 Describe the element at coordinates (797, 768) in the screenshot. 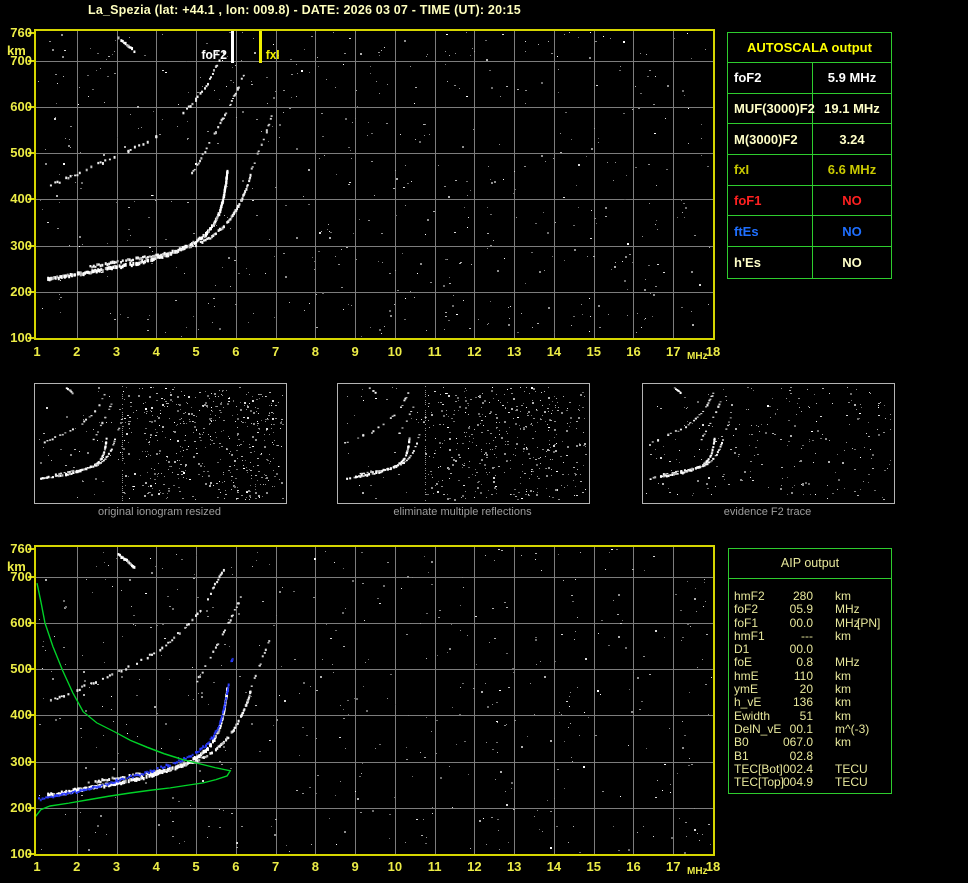

I see `aip-param-value: 002.4` at that location.